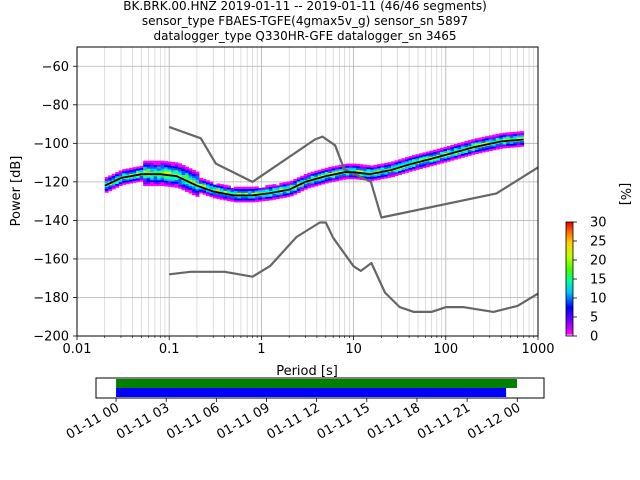  Describe the element at coordinates (445, 349) in the screenshot. I see `x-tick-label: 100` at that location.